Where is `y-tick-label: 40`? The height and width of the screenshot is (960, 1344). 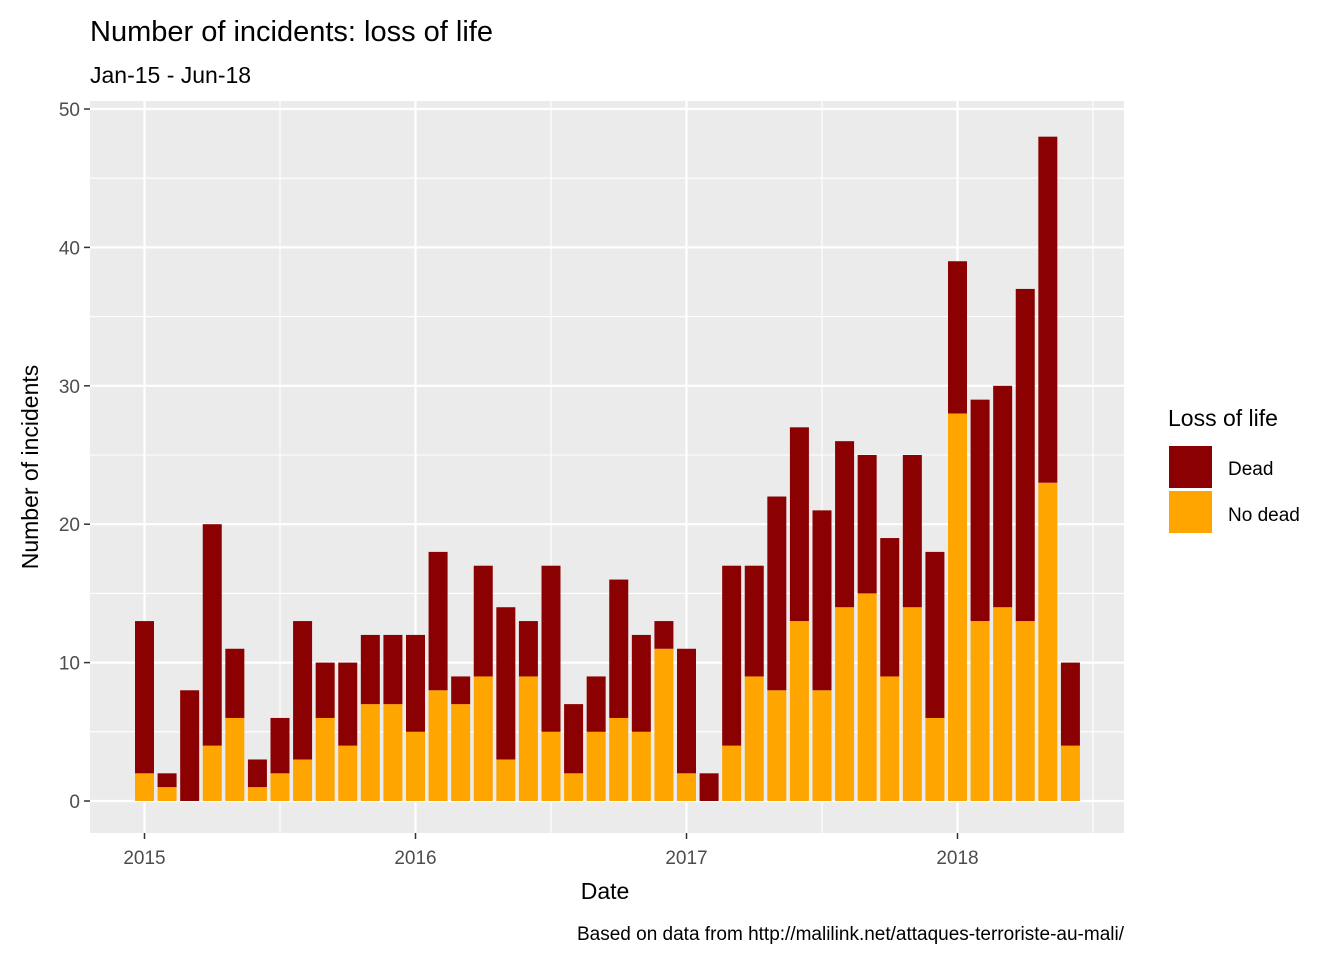 y-tick-label: 40 is located at coordinates (69, 248).